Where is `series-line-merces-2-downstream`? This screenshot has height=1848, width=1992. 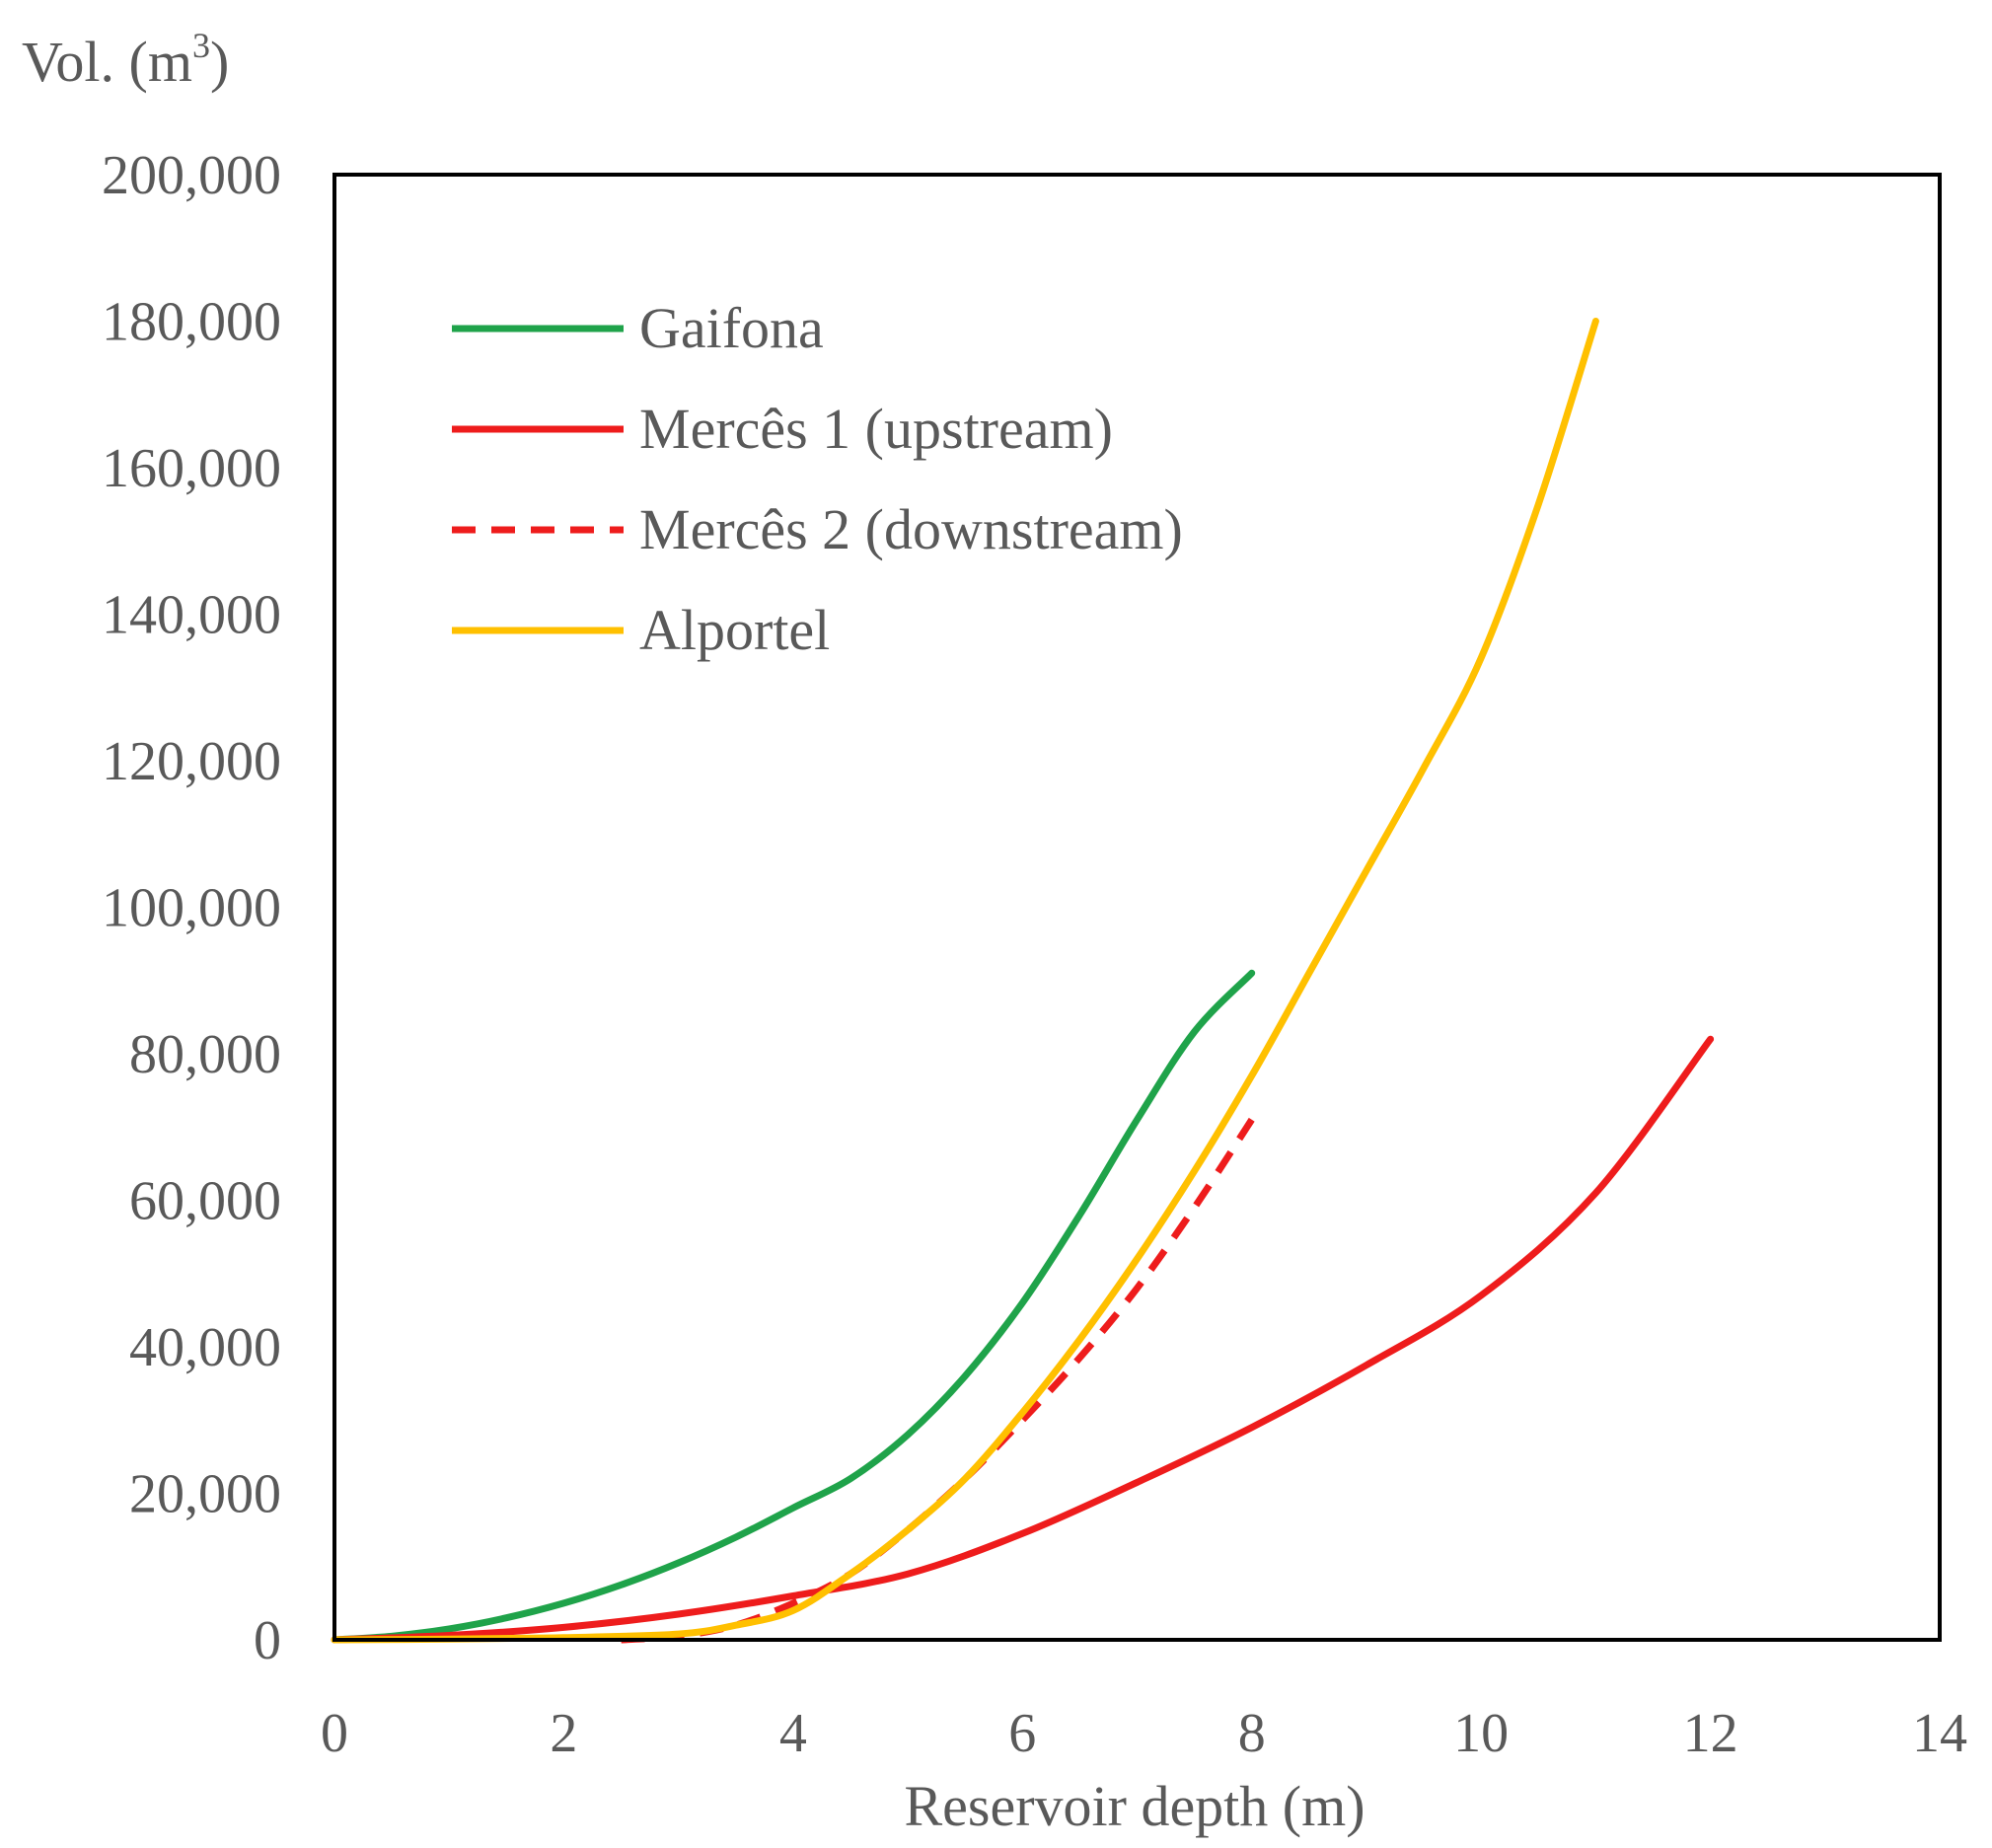 series-line-merces-2-downstream is located at coordinates (938, 1380).